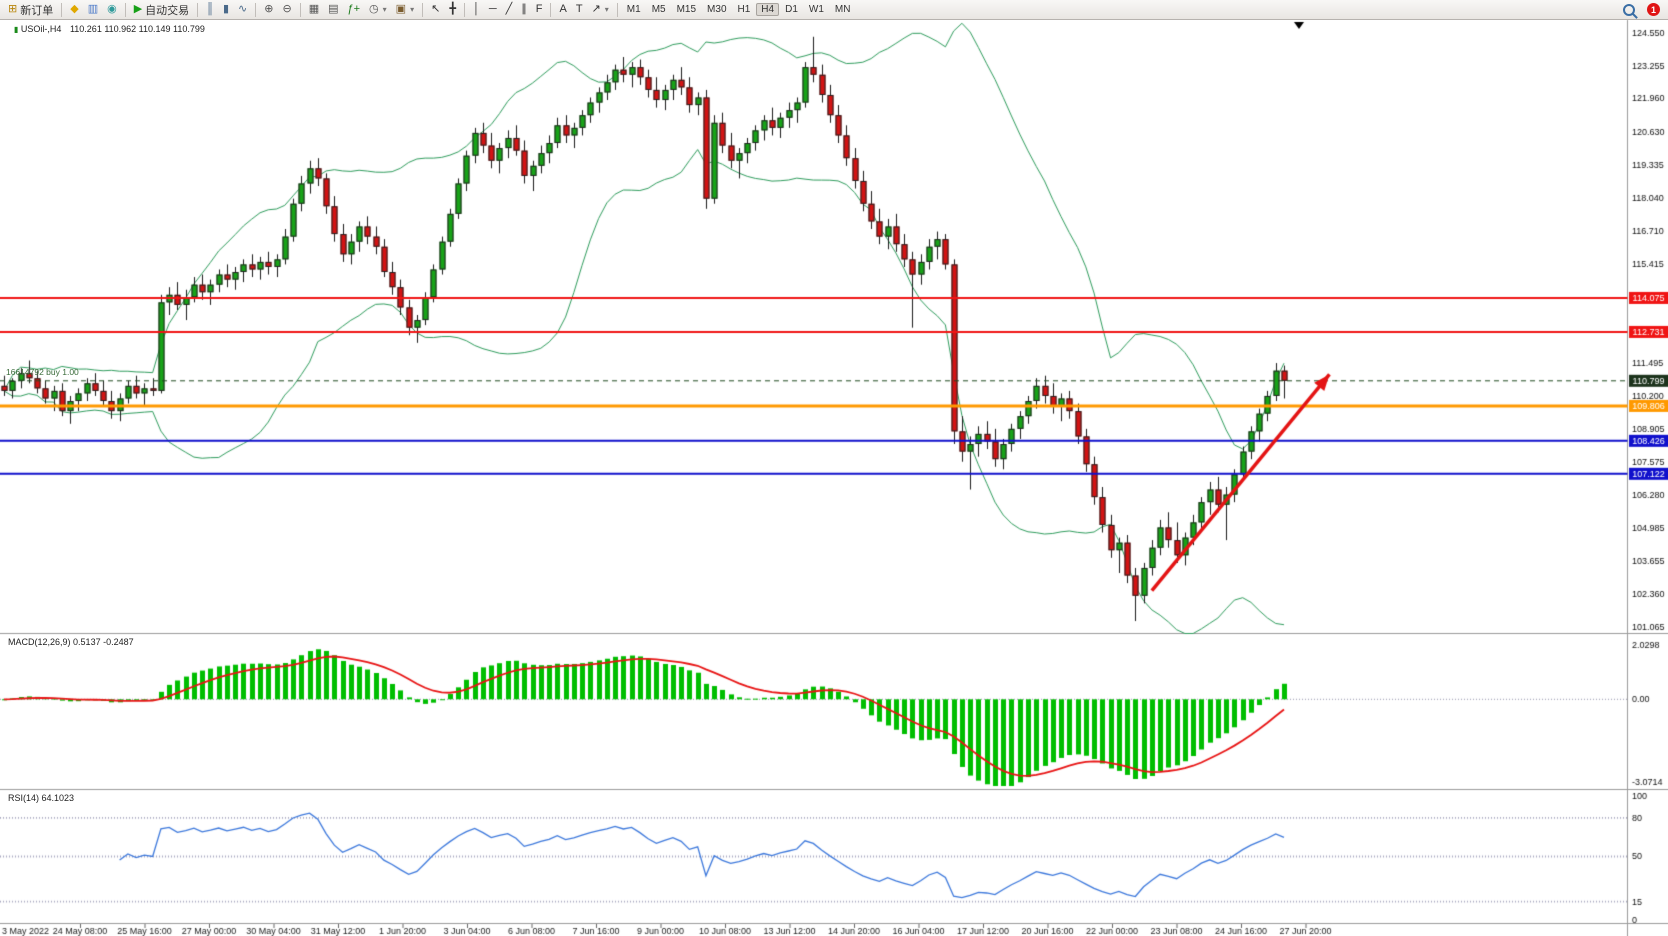  What do you see at coordinates (42, 372) in the screenshot?
I see `open-position-label: 16614792 buy 1.00` at bounding box center [42, 372].